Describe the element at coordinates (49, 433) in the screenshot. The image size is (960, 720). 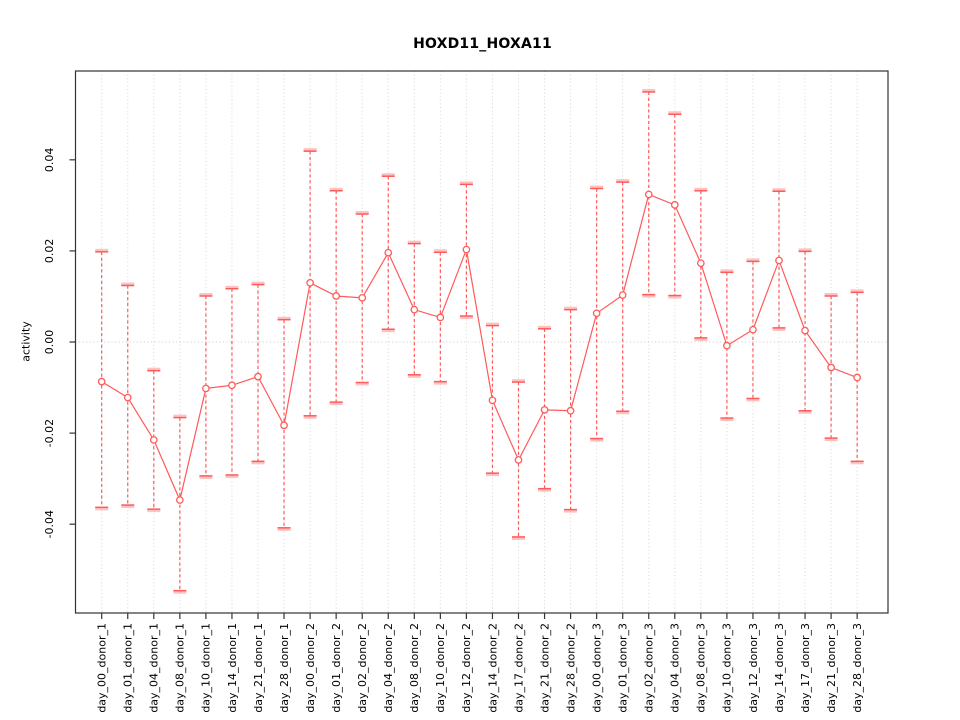
I see `y-tick-label: -0.02` at that location.